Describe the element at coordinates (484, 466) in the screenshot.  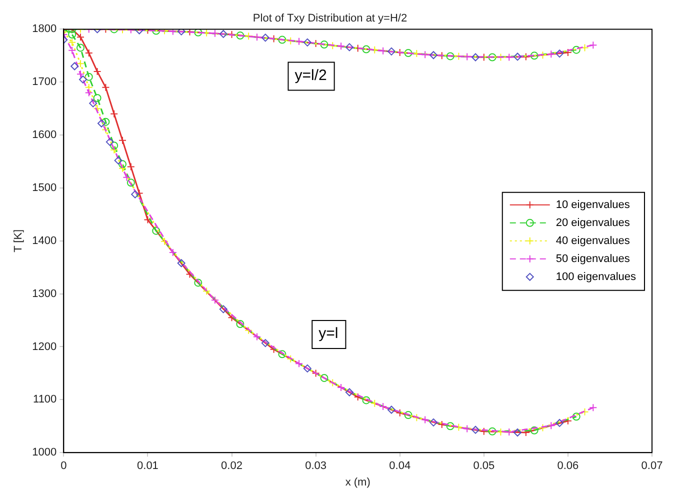
I see `x-tick-label: 0.05` at that location.